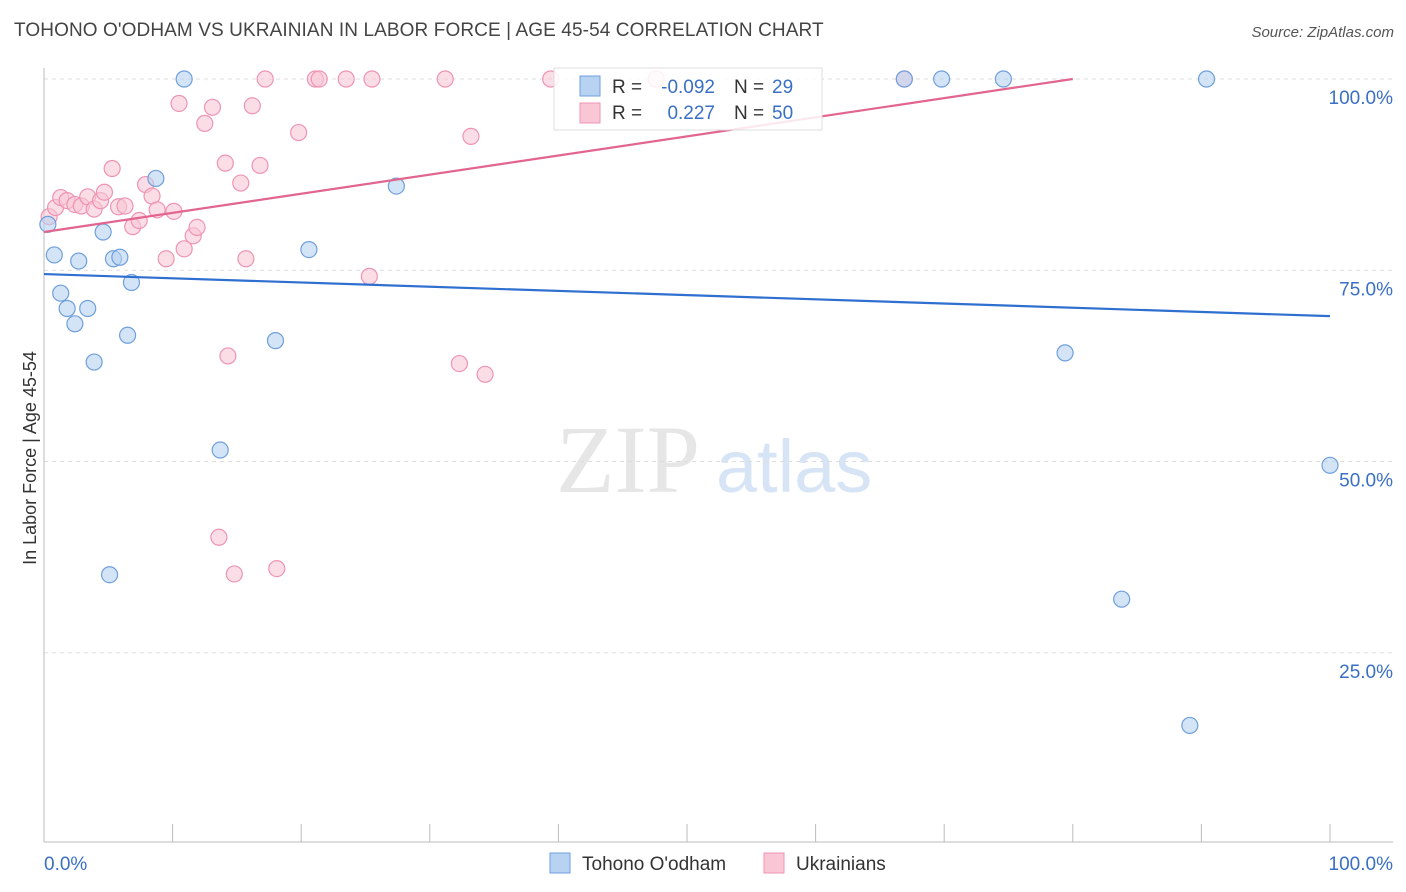 This screenshot has height=892, width=1406. I want to click on x-tick-label-max: 100.0%, so click(1361, 864).